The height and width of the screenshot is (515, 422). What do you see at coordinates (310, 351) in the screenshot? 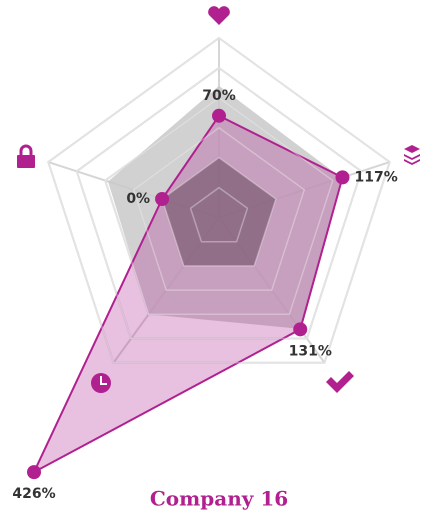
I see `data-label: 131%` at bounding box center [310, 351].